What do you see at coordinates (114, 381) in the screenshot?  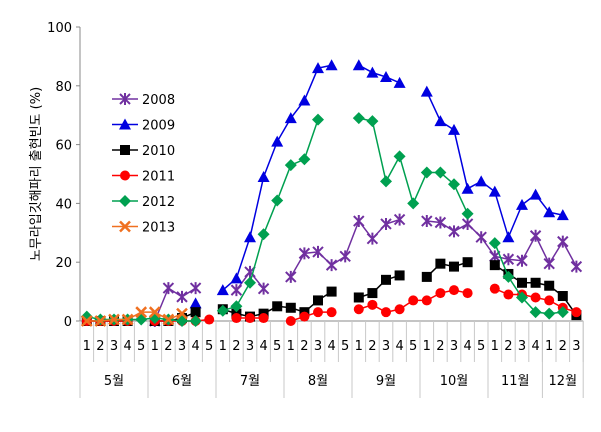 I see `month-label: 5월` at bounding box center [114, 381].